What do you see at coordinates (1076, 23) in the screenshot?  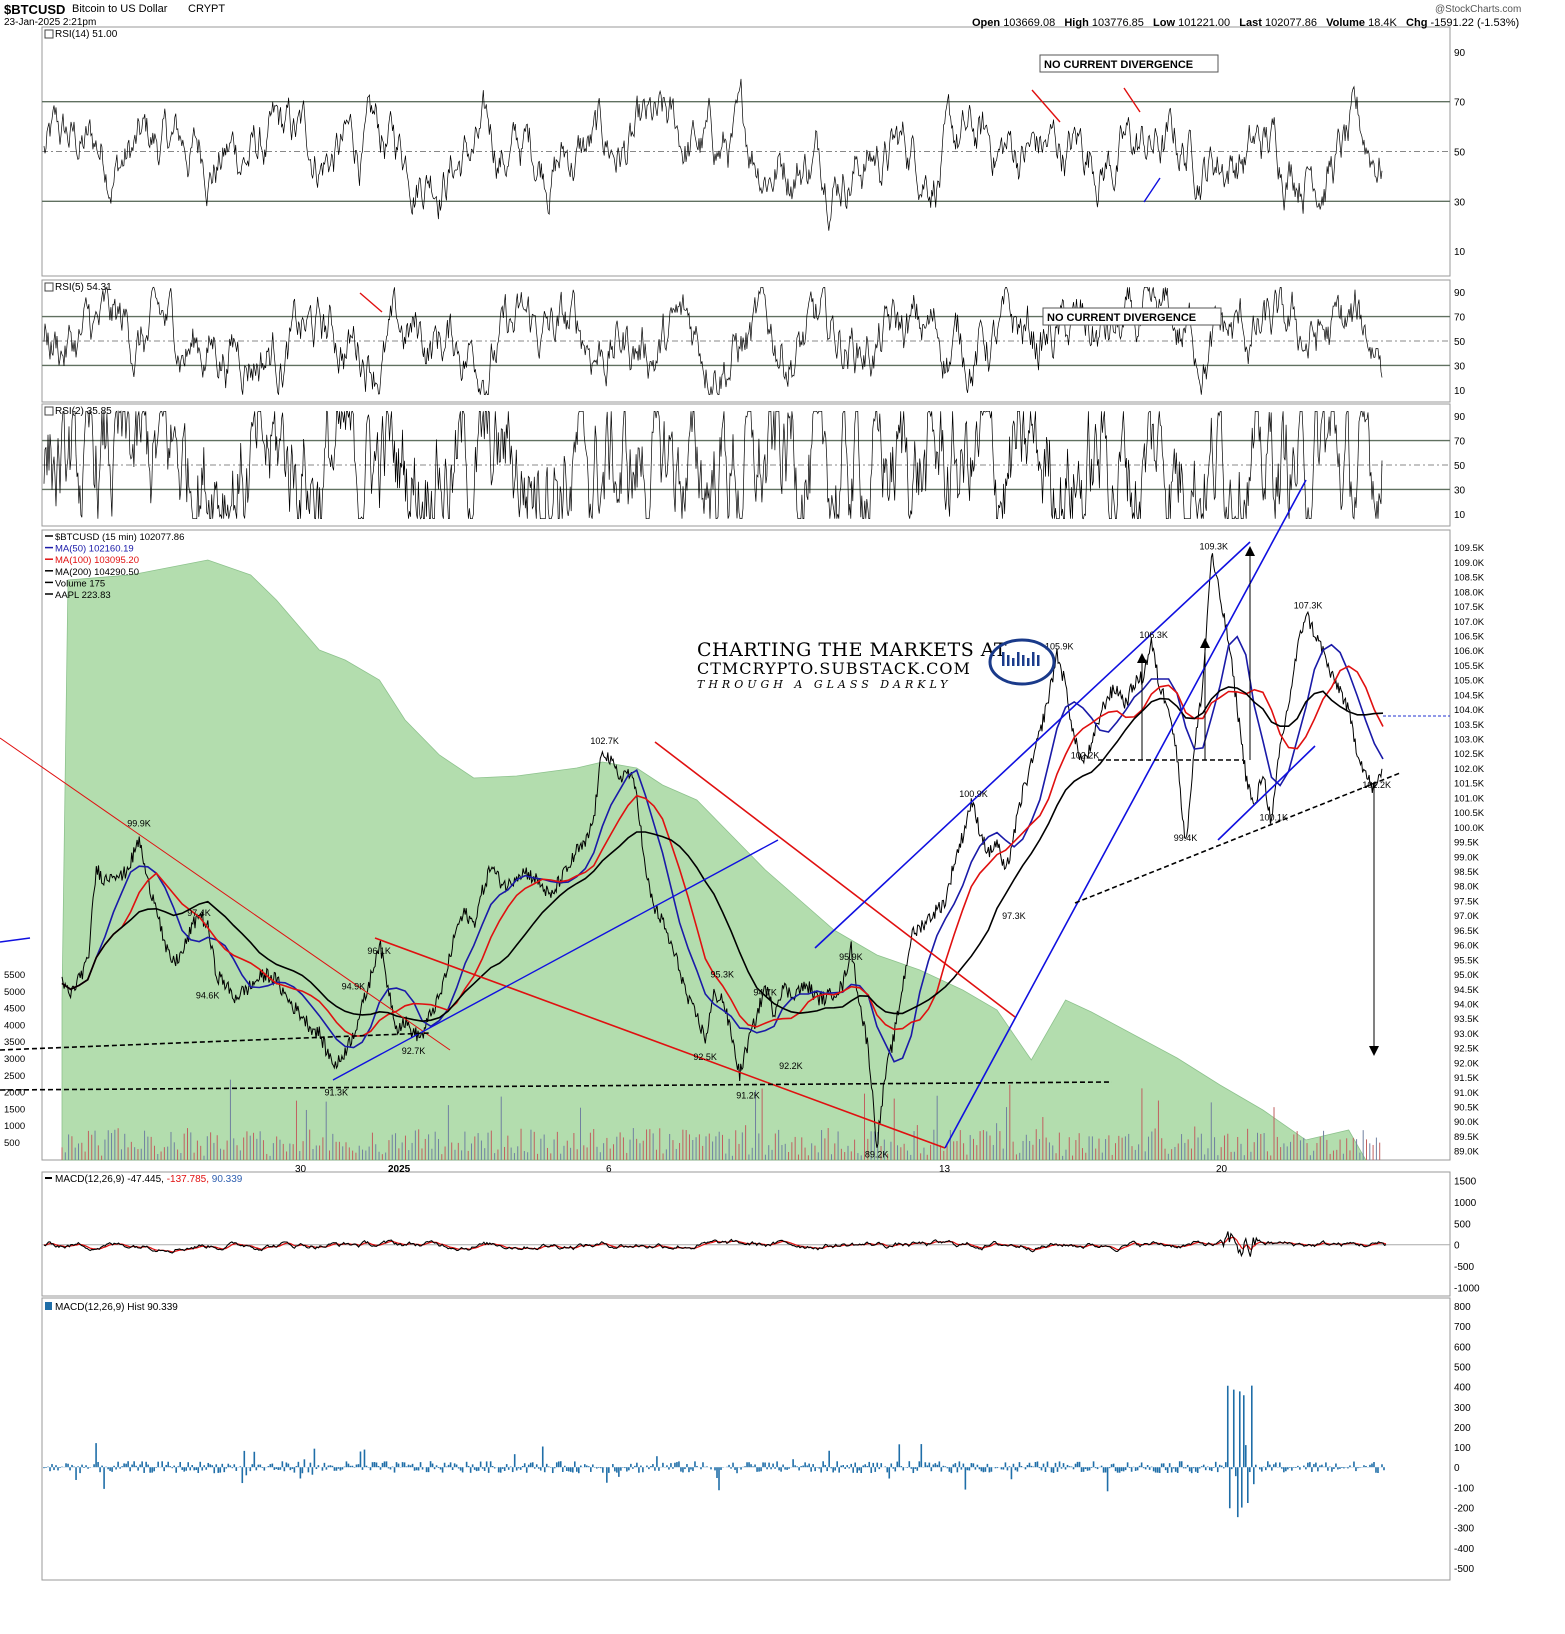 I see `stat-label: High` at bounding box center [1076, 23].